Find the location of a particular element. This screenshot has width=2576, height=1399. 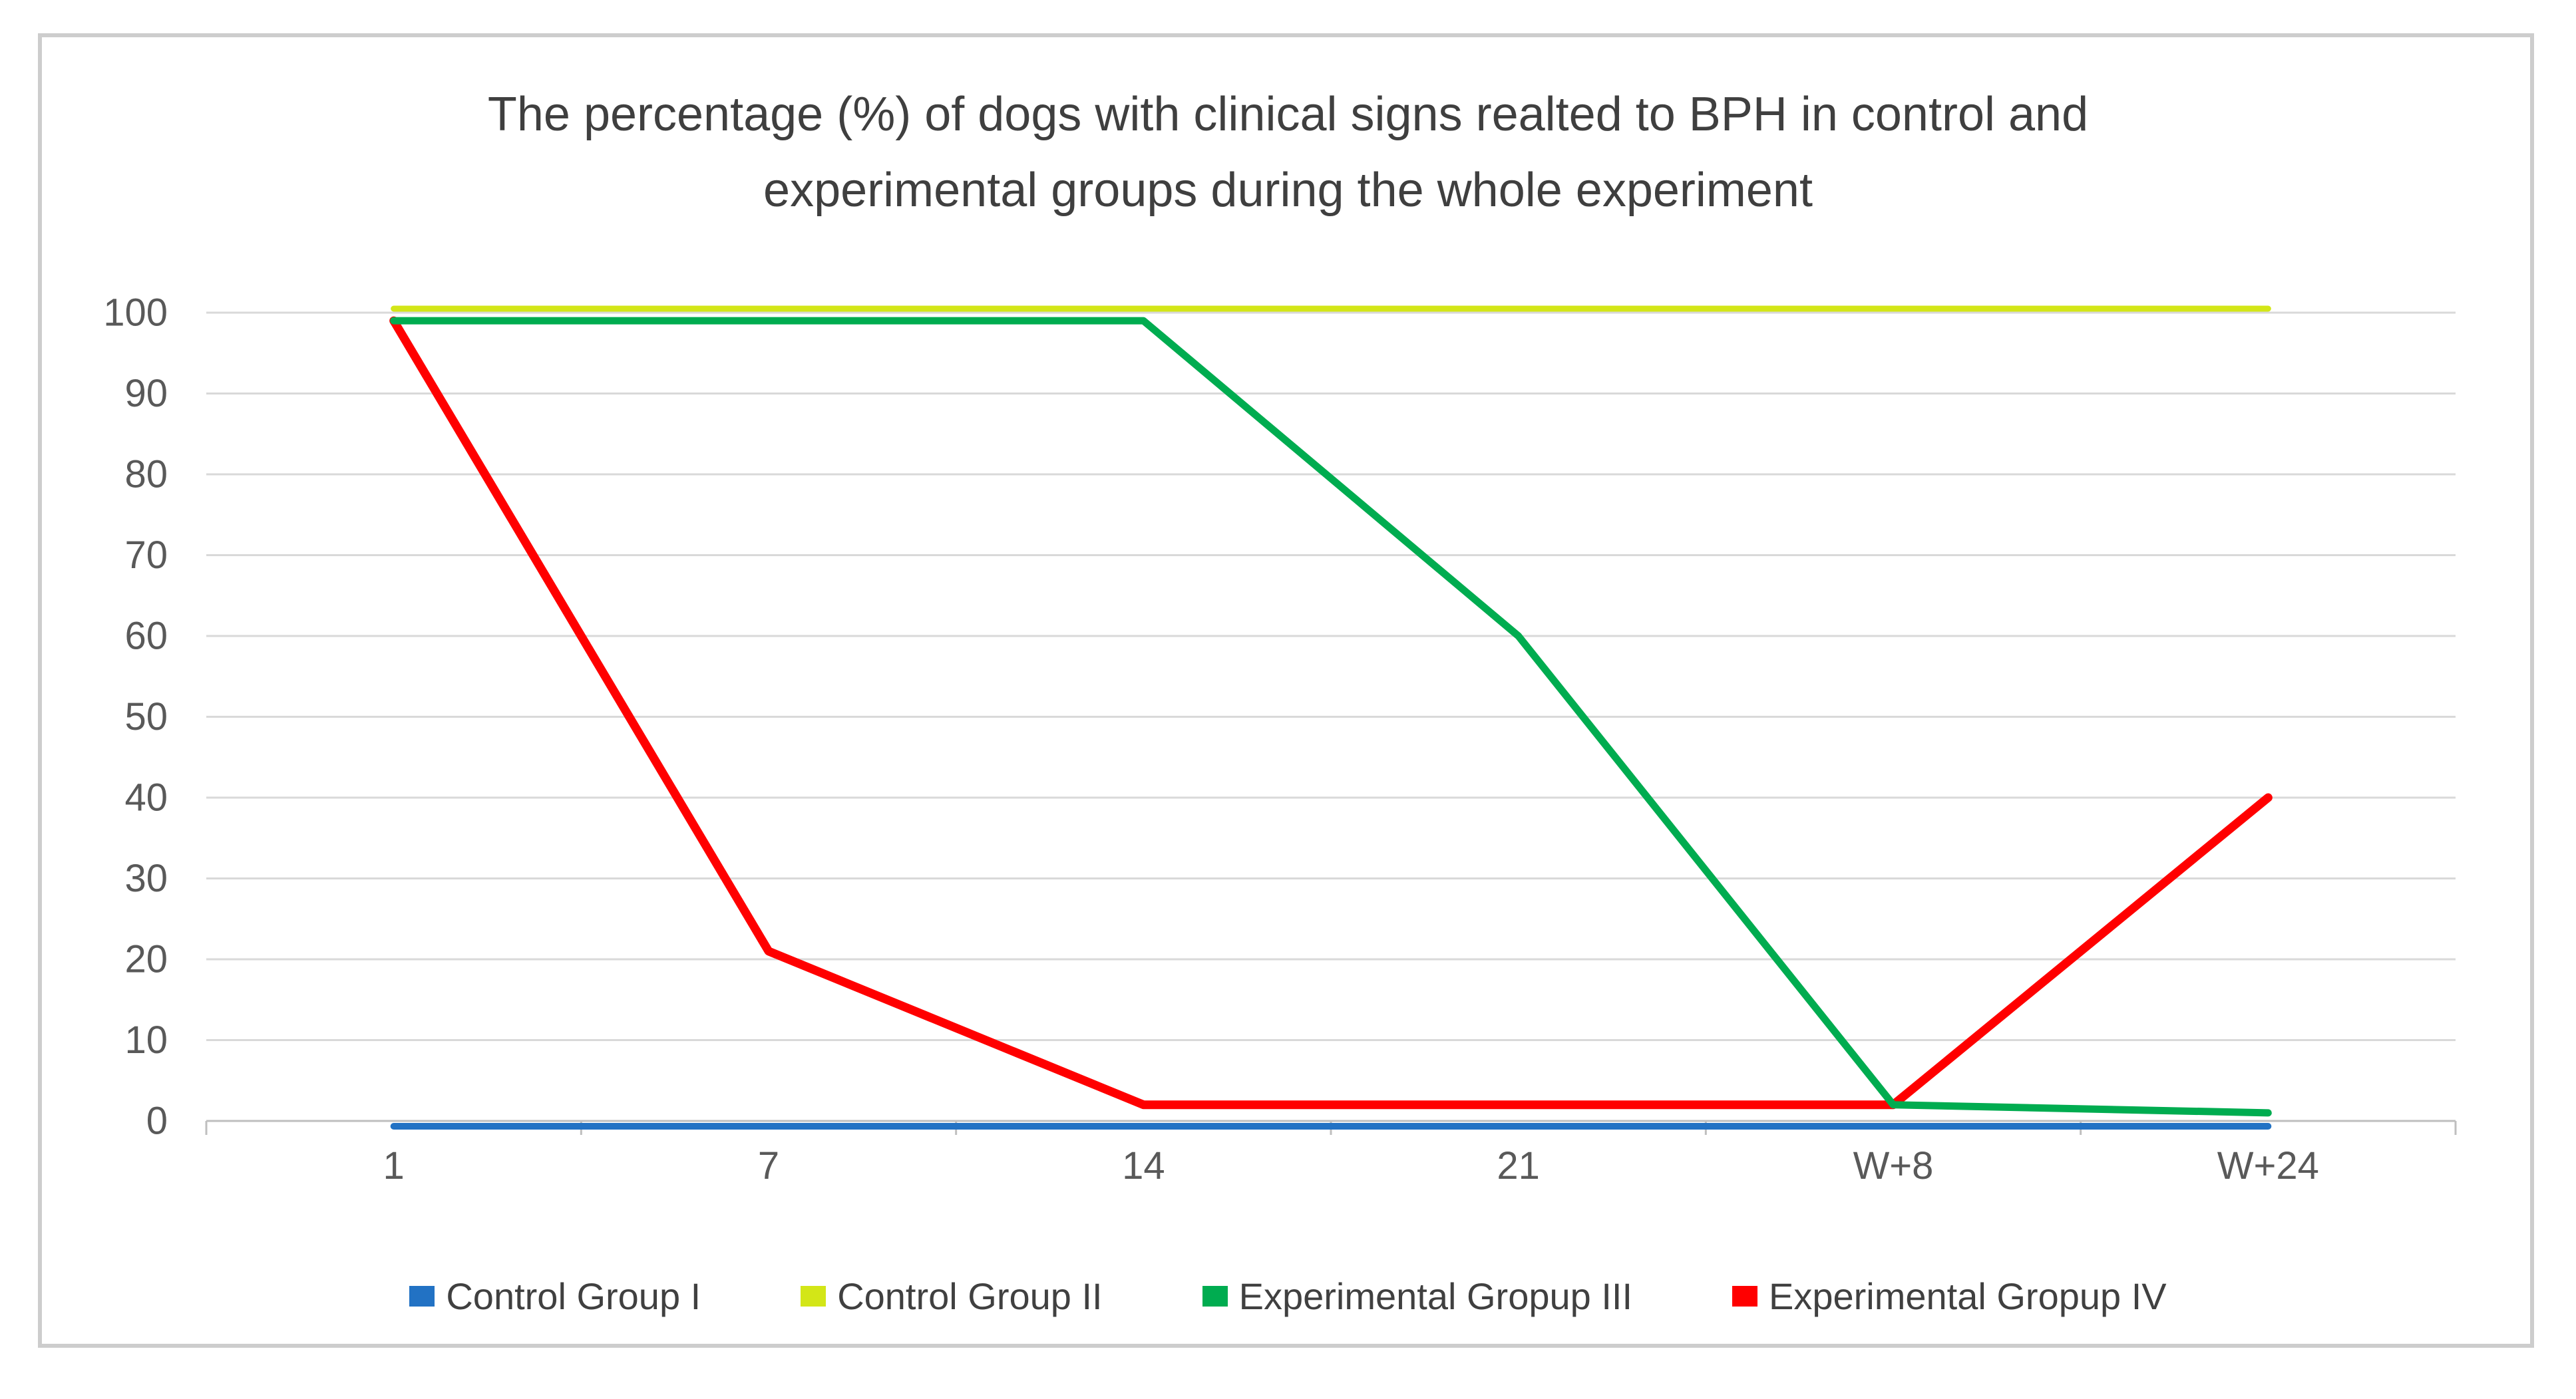

legend-item-control-group-ii: Control Group II is located at coordinates (952, 1296).